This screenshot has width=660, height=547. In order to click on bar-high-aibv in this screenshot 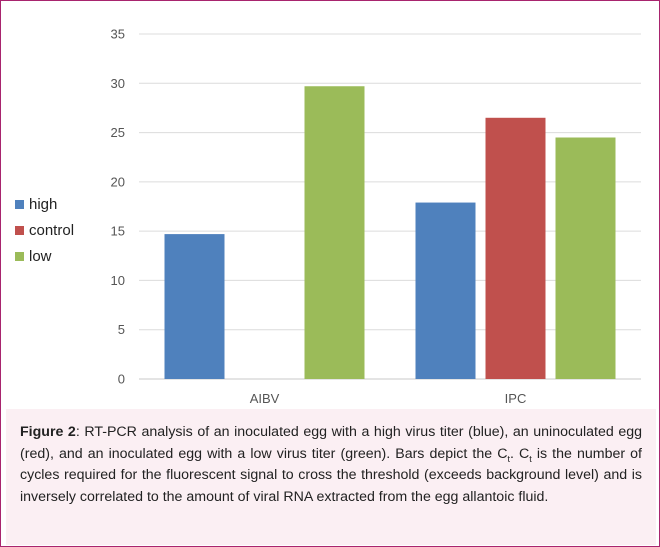, I will do `click(194, 306)`.